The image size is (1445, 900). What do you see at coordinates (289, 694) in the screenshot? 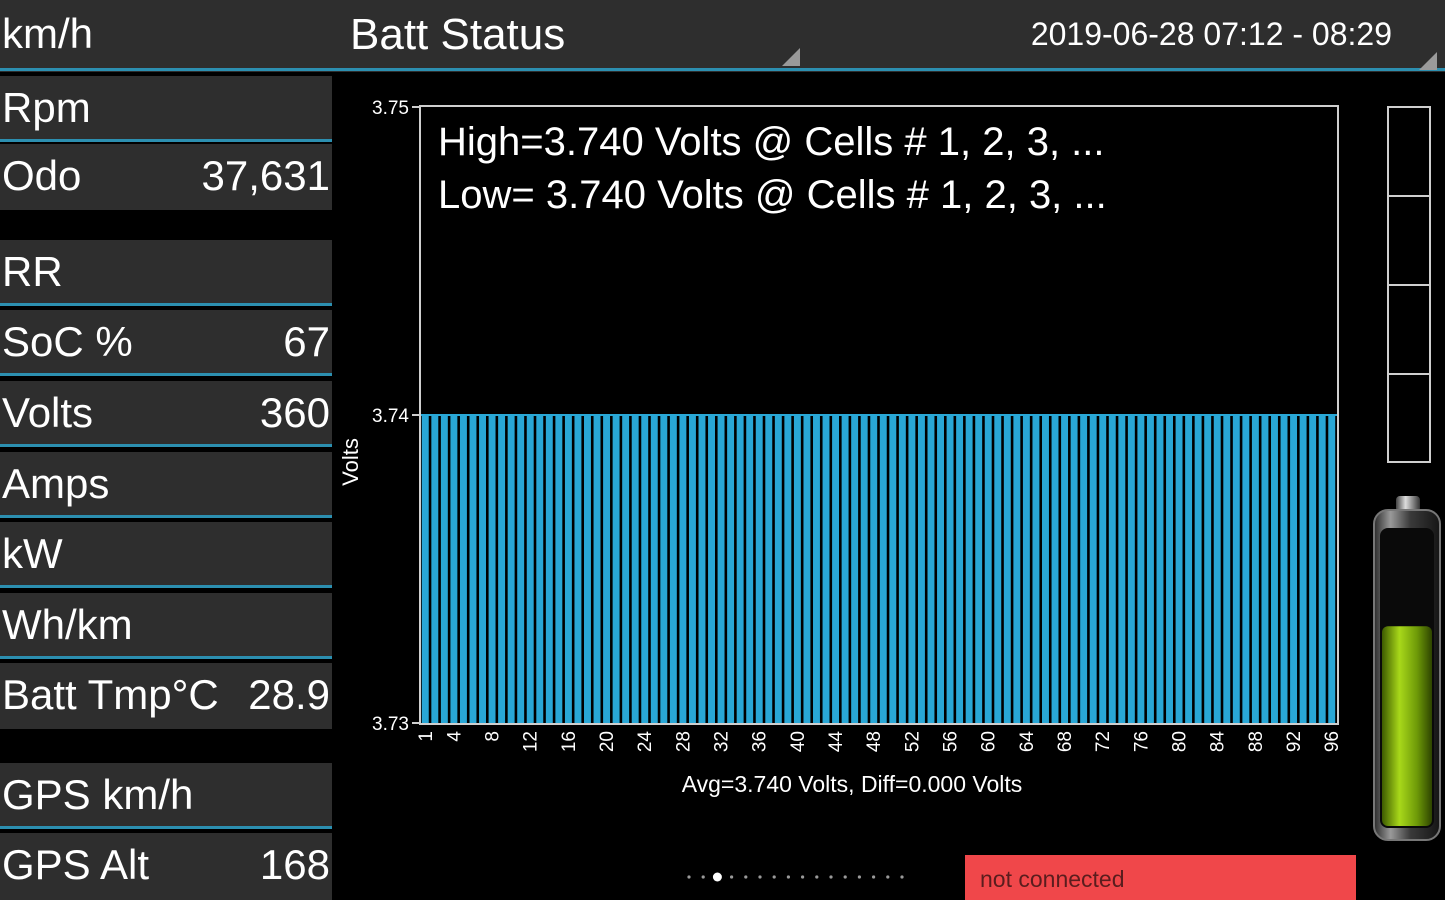
I see `panel-value: 28.9` at bounding box center [289, 694].